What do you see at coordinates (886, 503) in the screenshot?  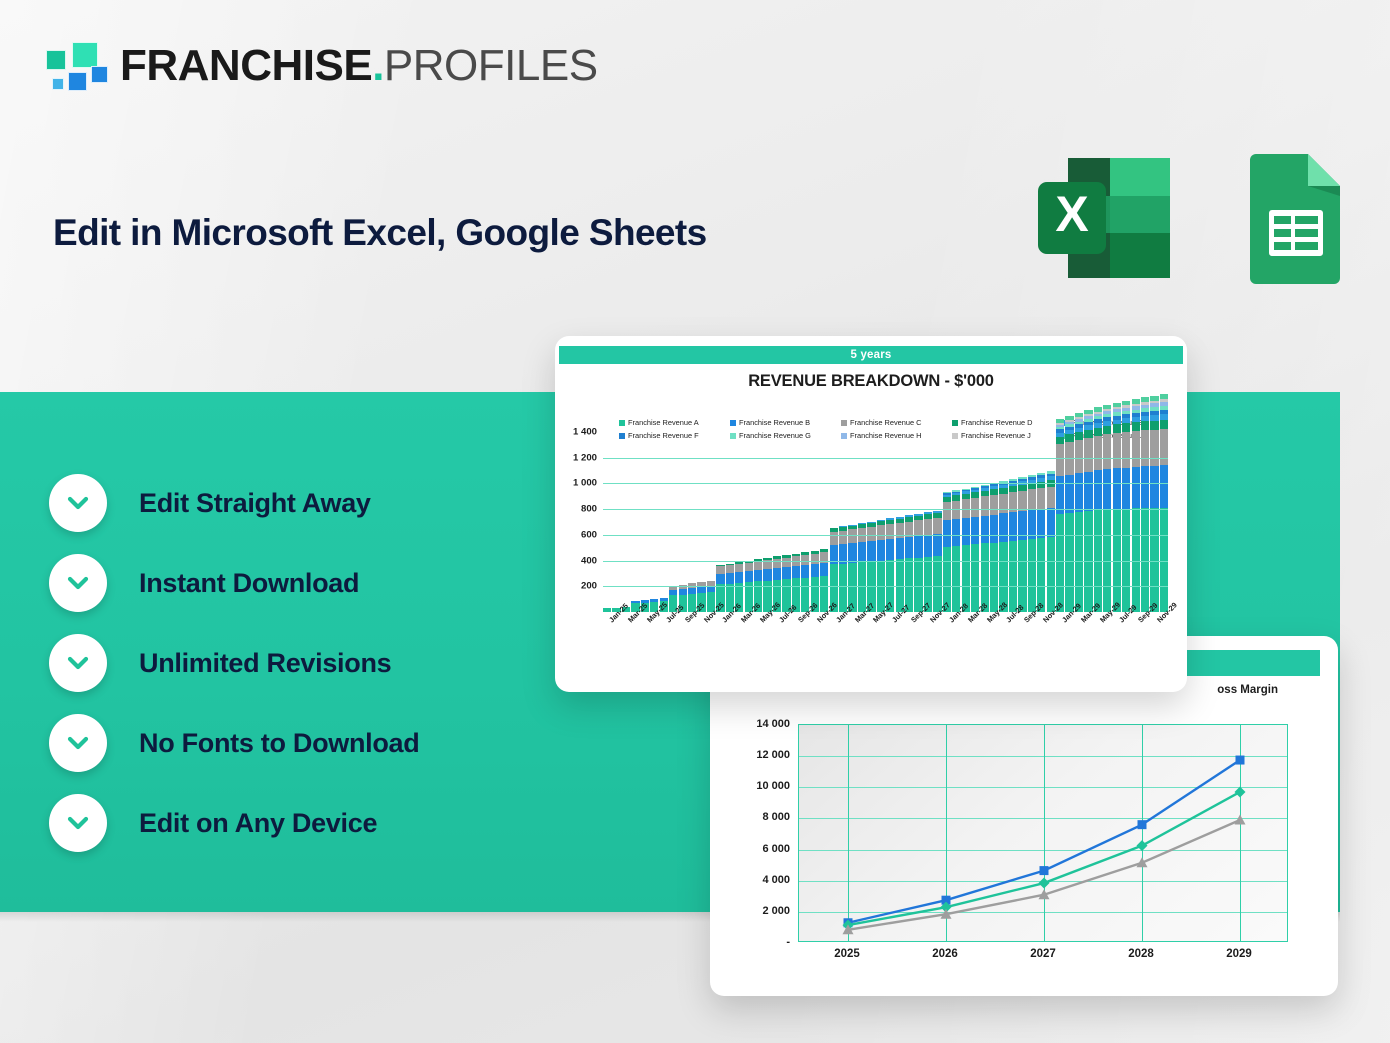 I see `revenue-chart-plot-area` at bounding box center [886, 503].